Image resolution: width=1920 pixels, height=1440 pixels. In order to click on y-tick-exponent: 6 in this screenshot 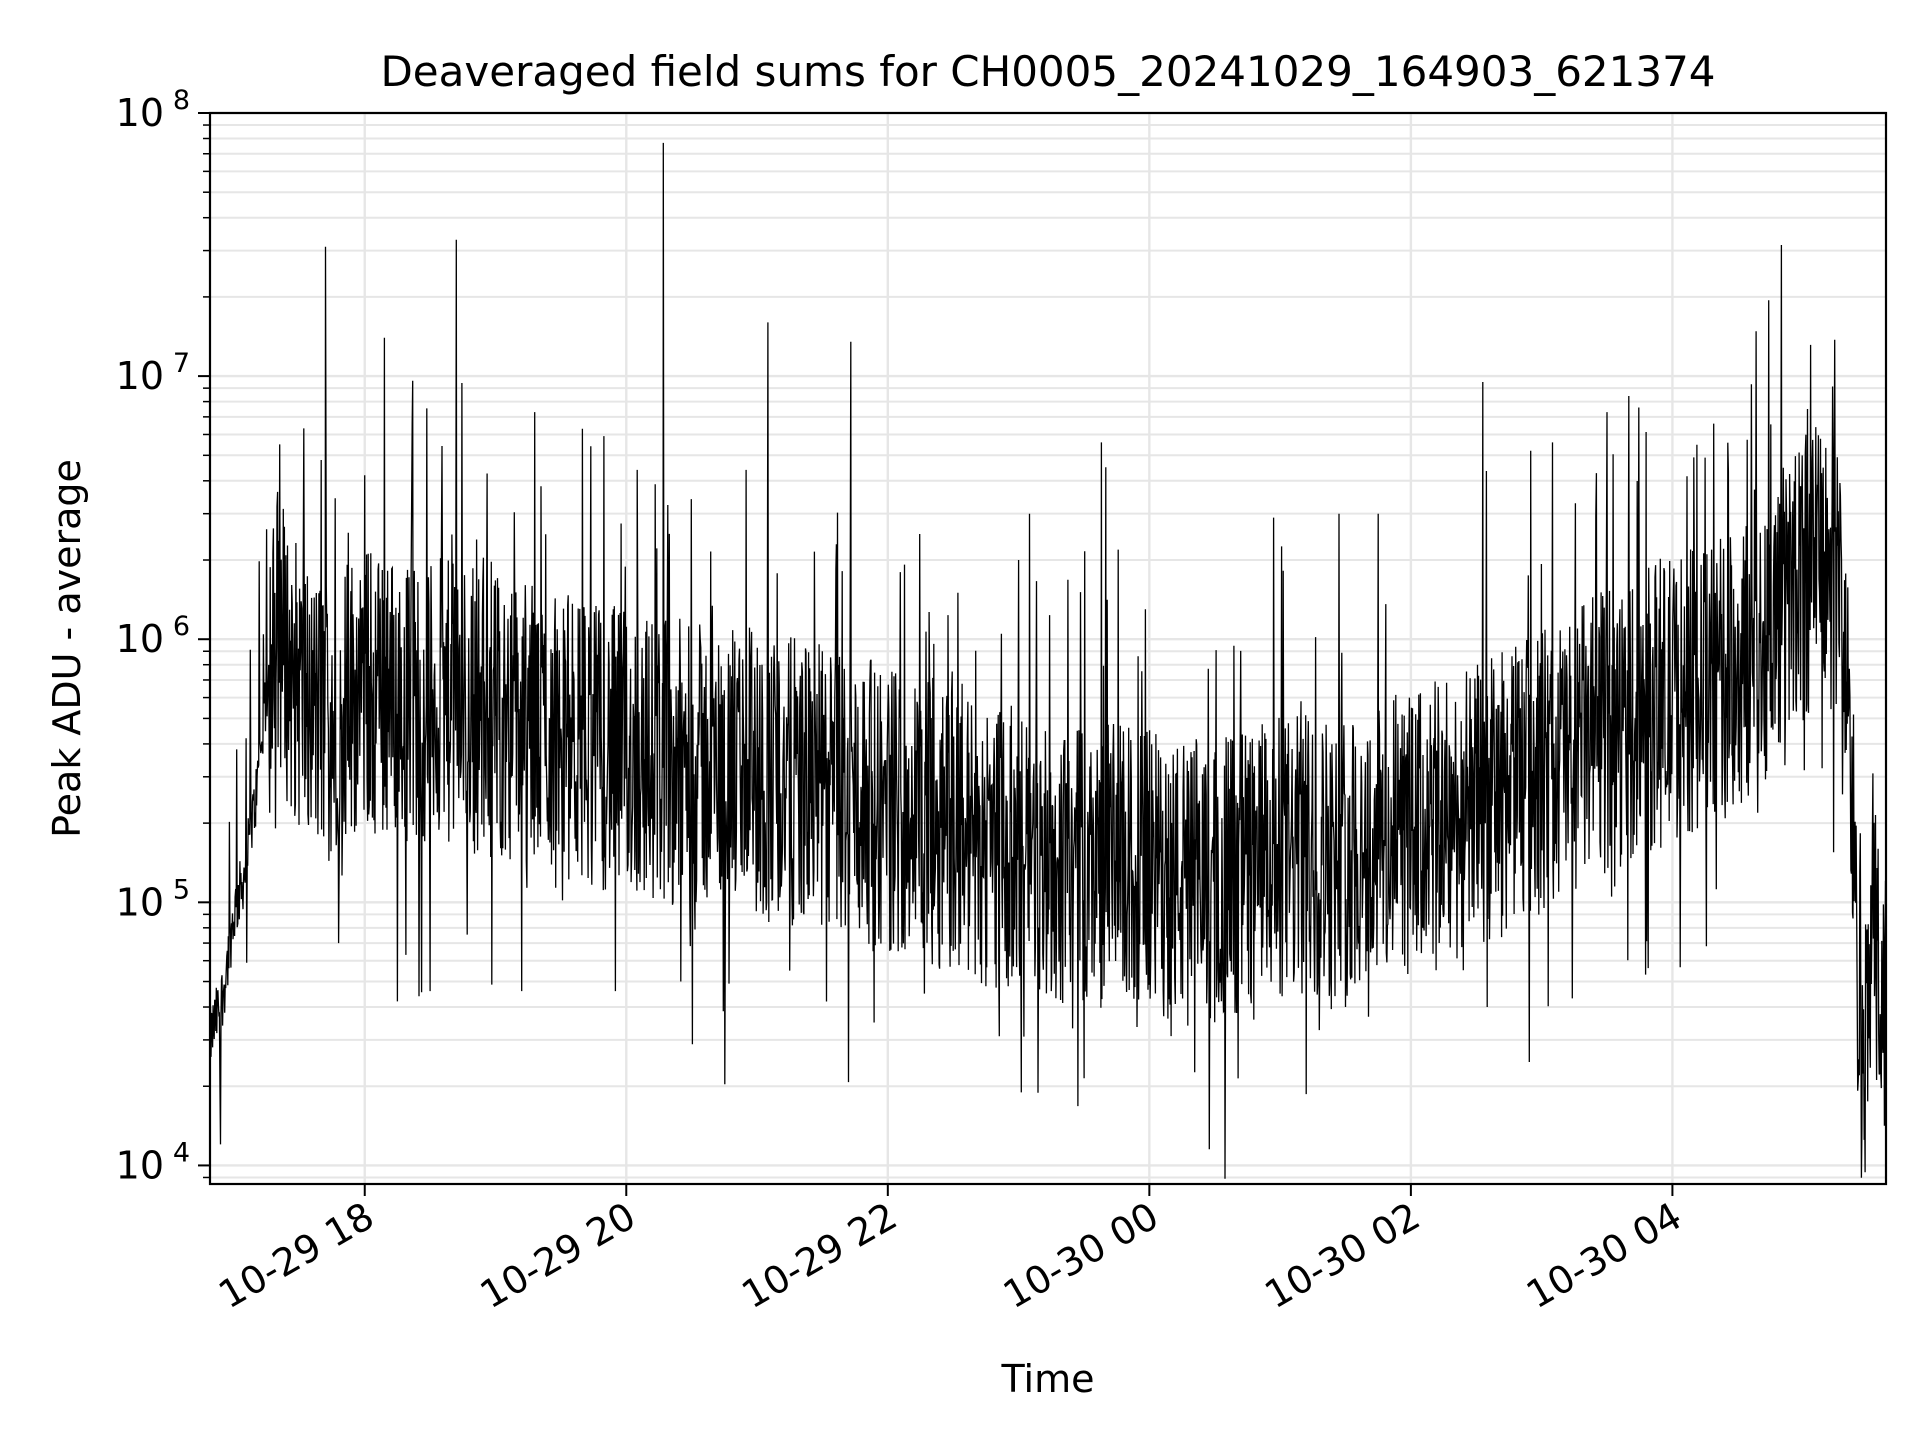, I will do `click(181, 626)`.